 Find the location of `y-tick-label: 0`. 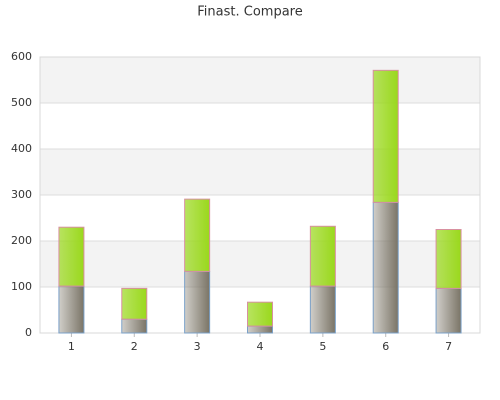

y-tick-label: 0 is located at coordinates (28, 332).